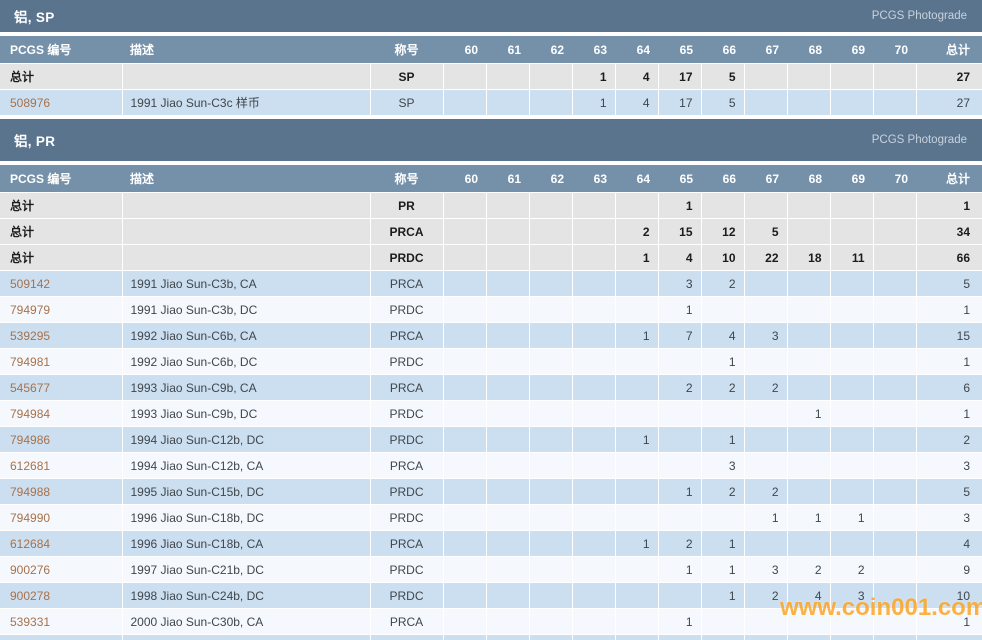  I want to click on total-grade-70-count, so click(895, 231).